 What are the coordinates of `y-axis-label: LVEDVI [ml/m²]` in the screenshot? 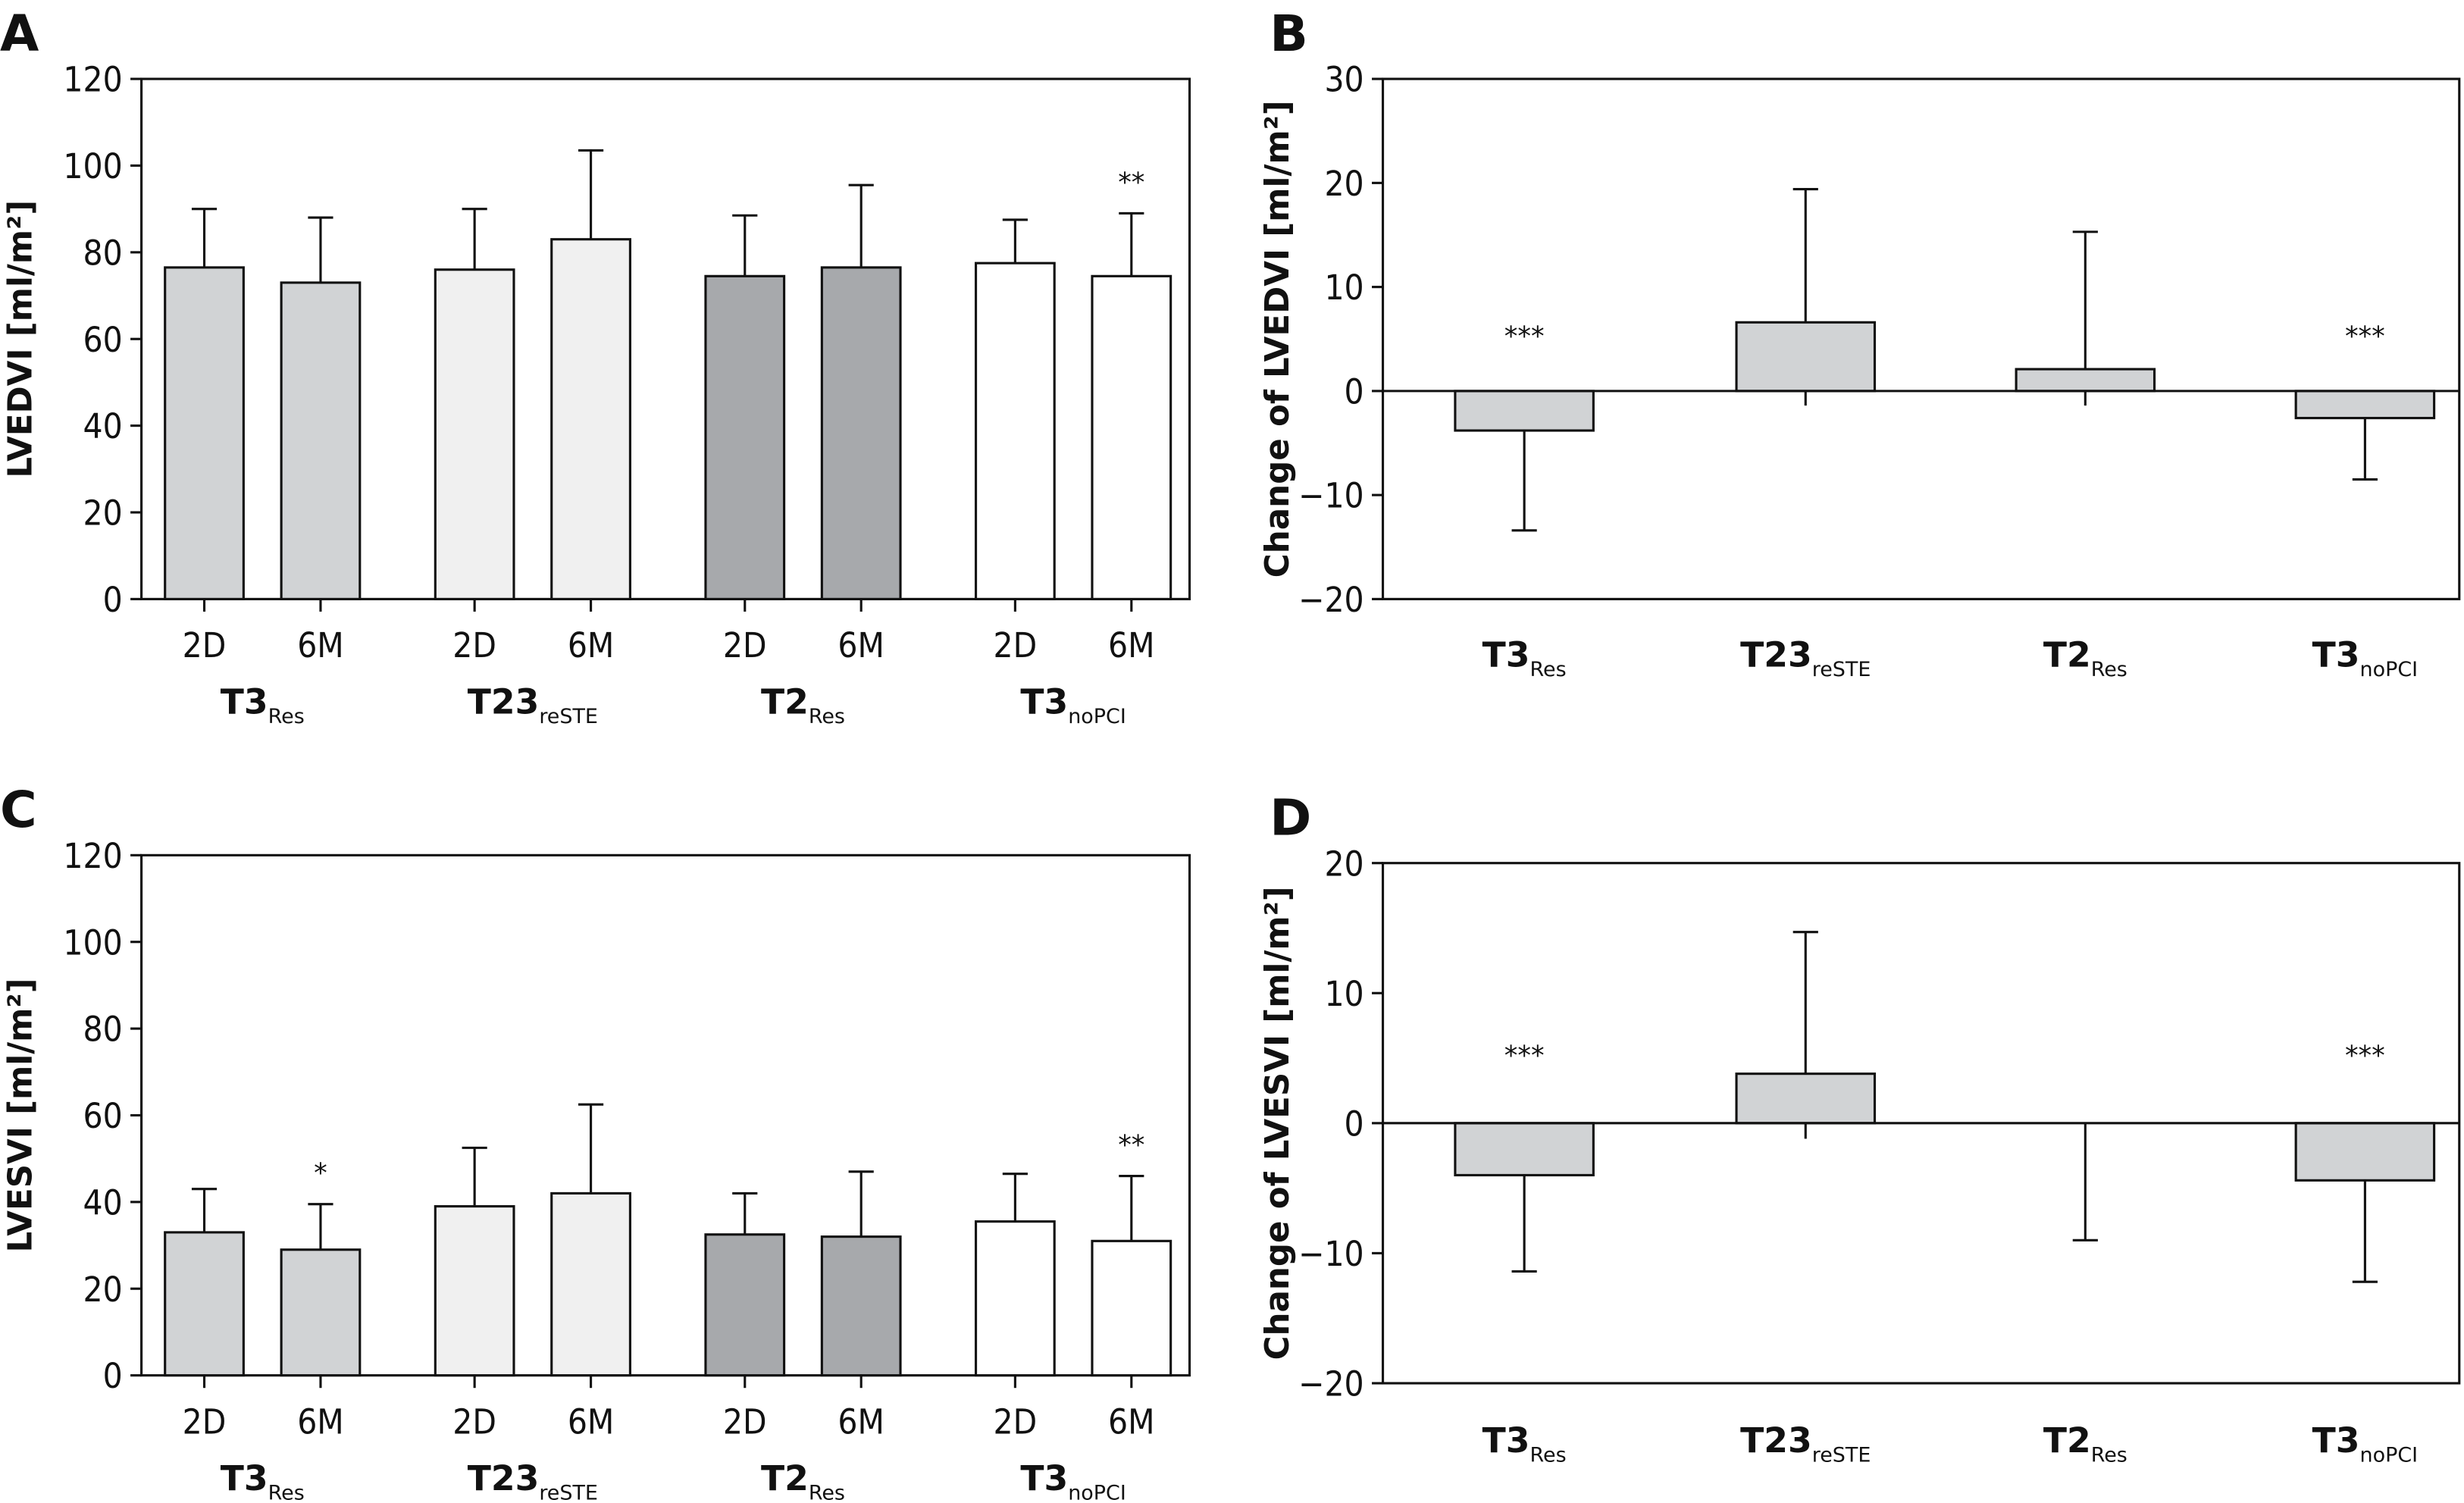 It's located at (20, 339).